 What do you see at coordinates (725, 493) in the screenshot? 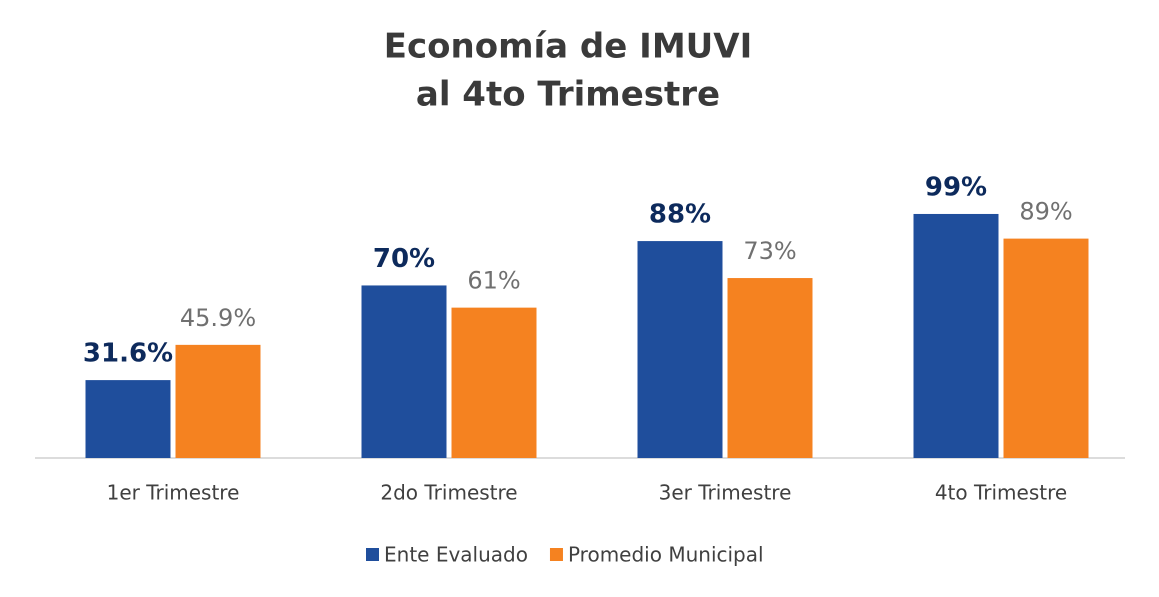
I see `x-tick-label: 3er Trimestre` at bounding box center [725, 493].